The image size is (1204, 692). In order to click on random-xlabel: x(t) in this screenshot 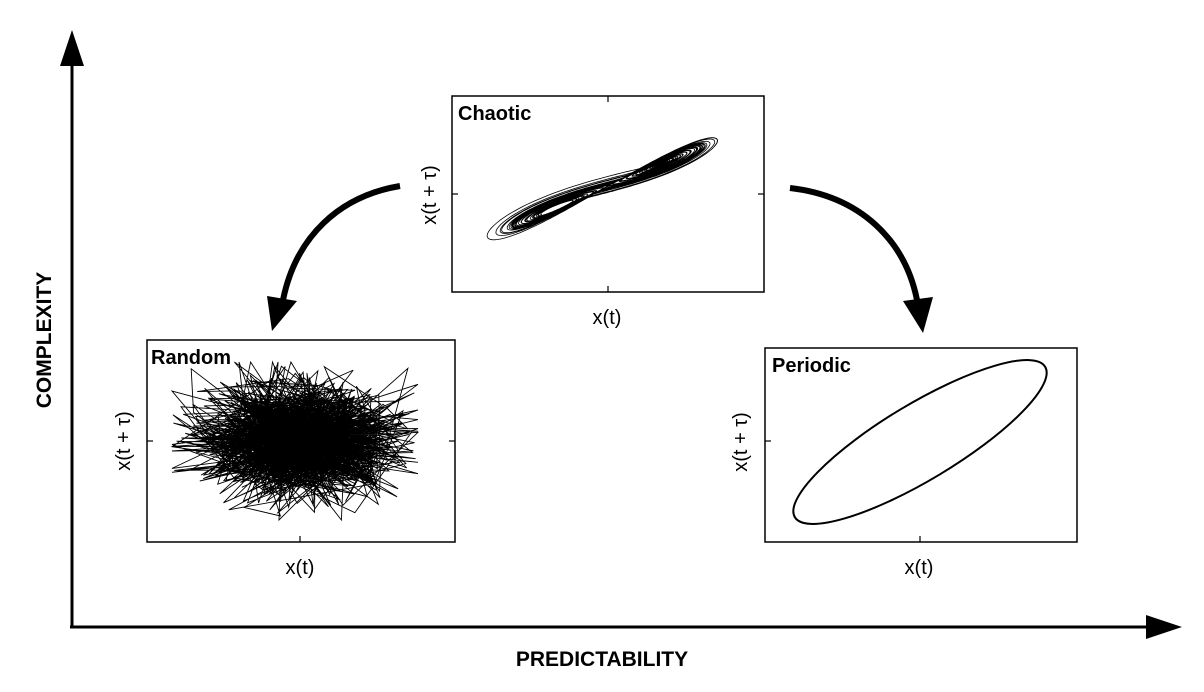, I will do `click(300, 568)`.